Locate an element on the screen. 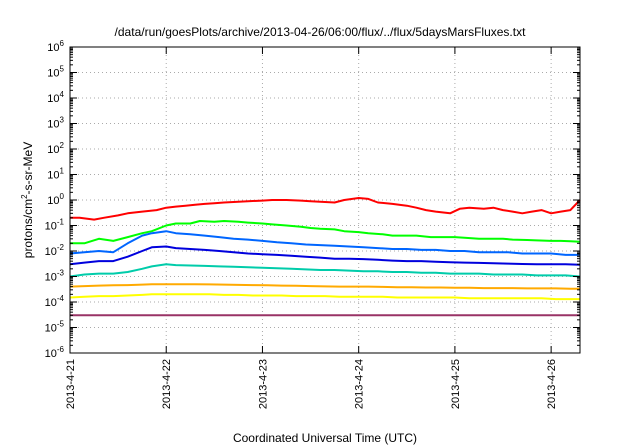 This screenshot has height=448, width=640. x-tick-label: 2013-4-24 is located at coordinates (360, 384).